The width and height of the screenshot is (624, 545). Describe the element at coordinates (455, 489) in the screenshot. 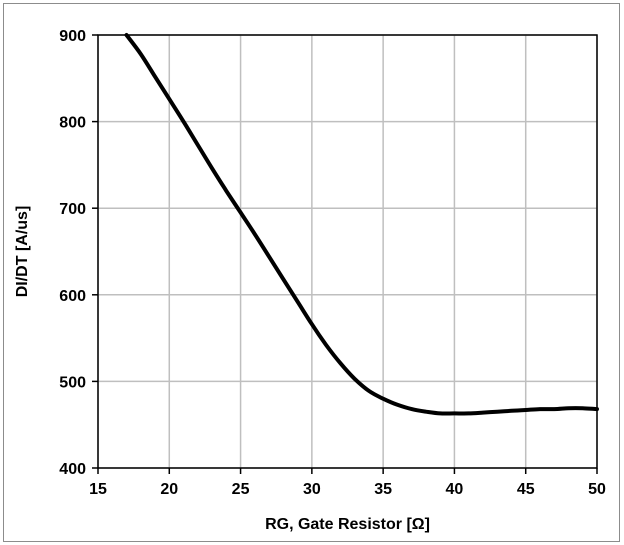

I see `x-tick-label-40: 40` at that location.